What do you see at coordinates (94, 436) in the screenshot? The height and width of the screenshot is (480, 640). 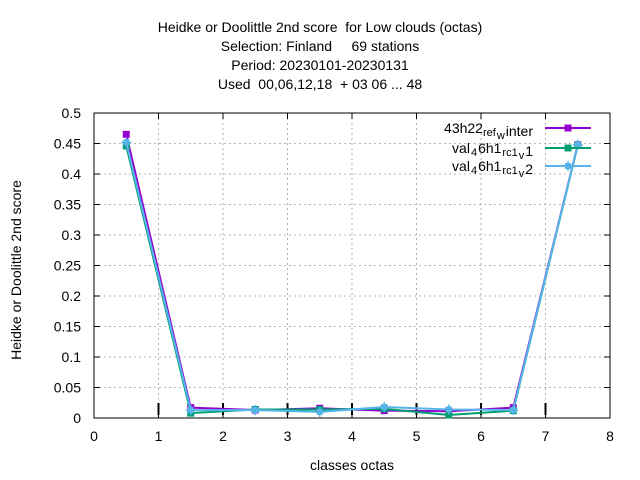 I see `x-tick-label: 0` at bounding box center [94, 436].